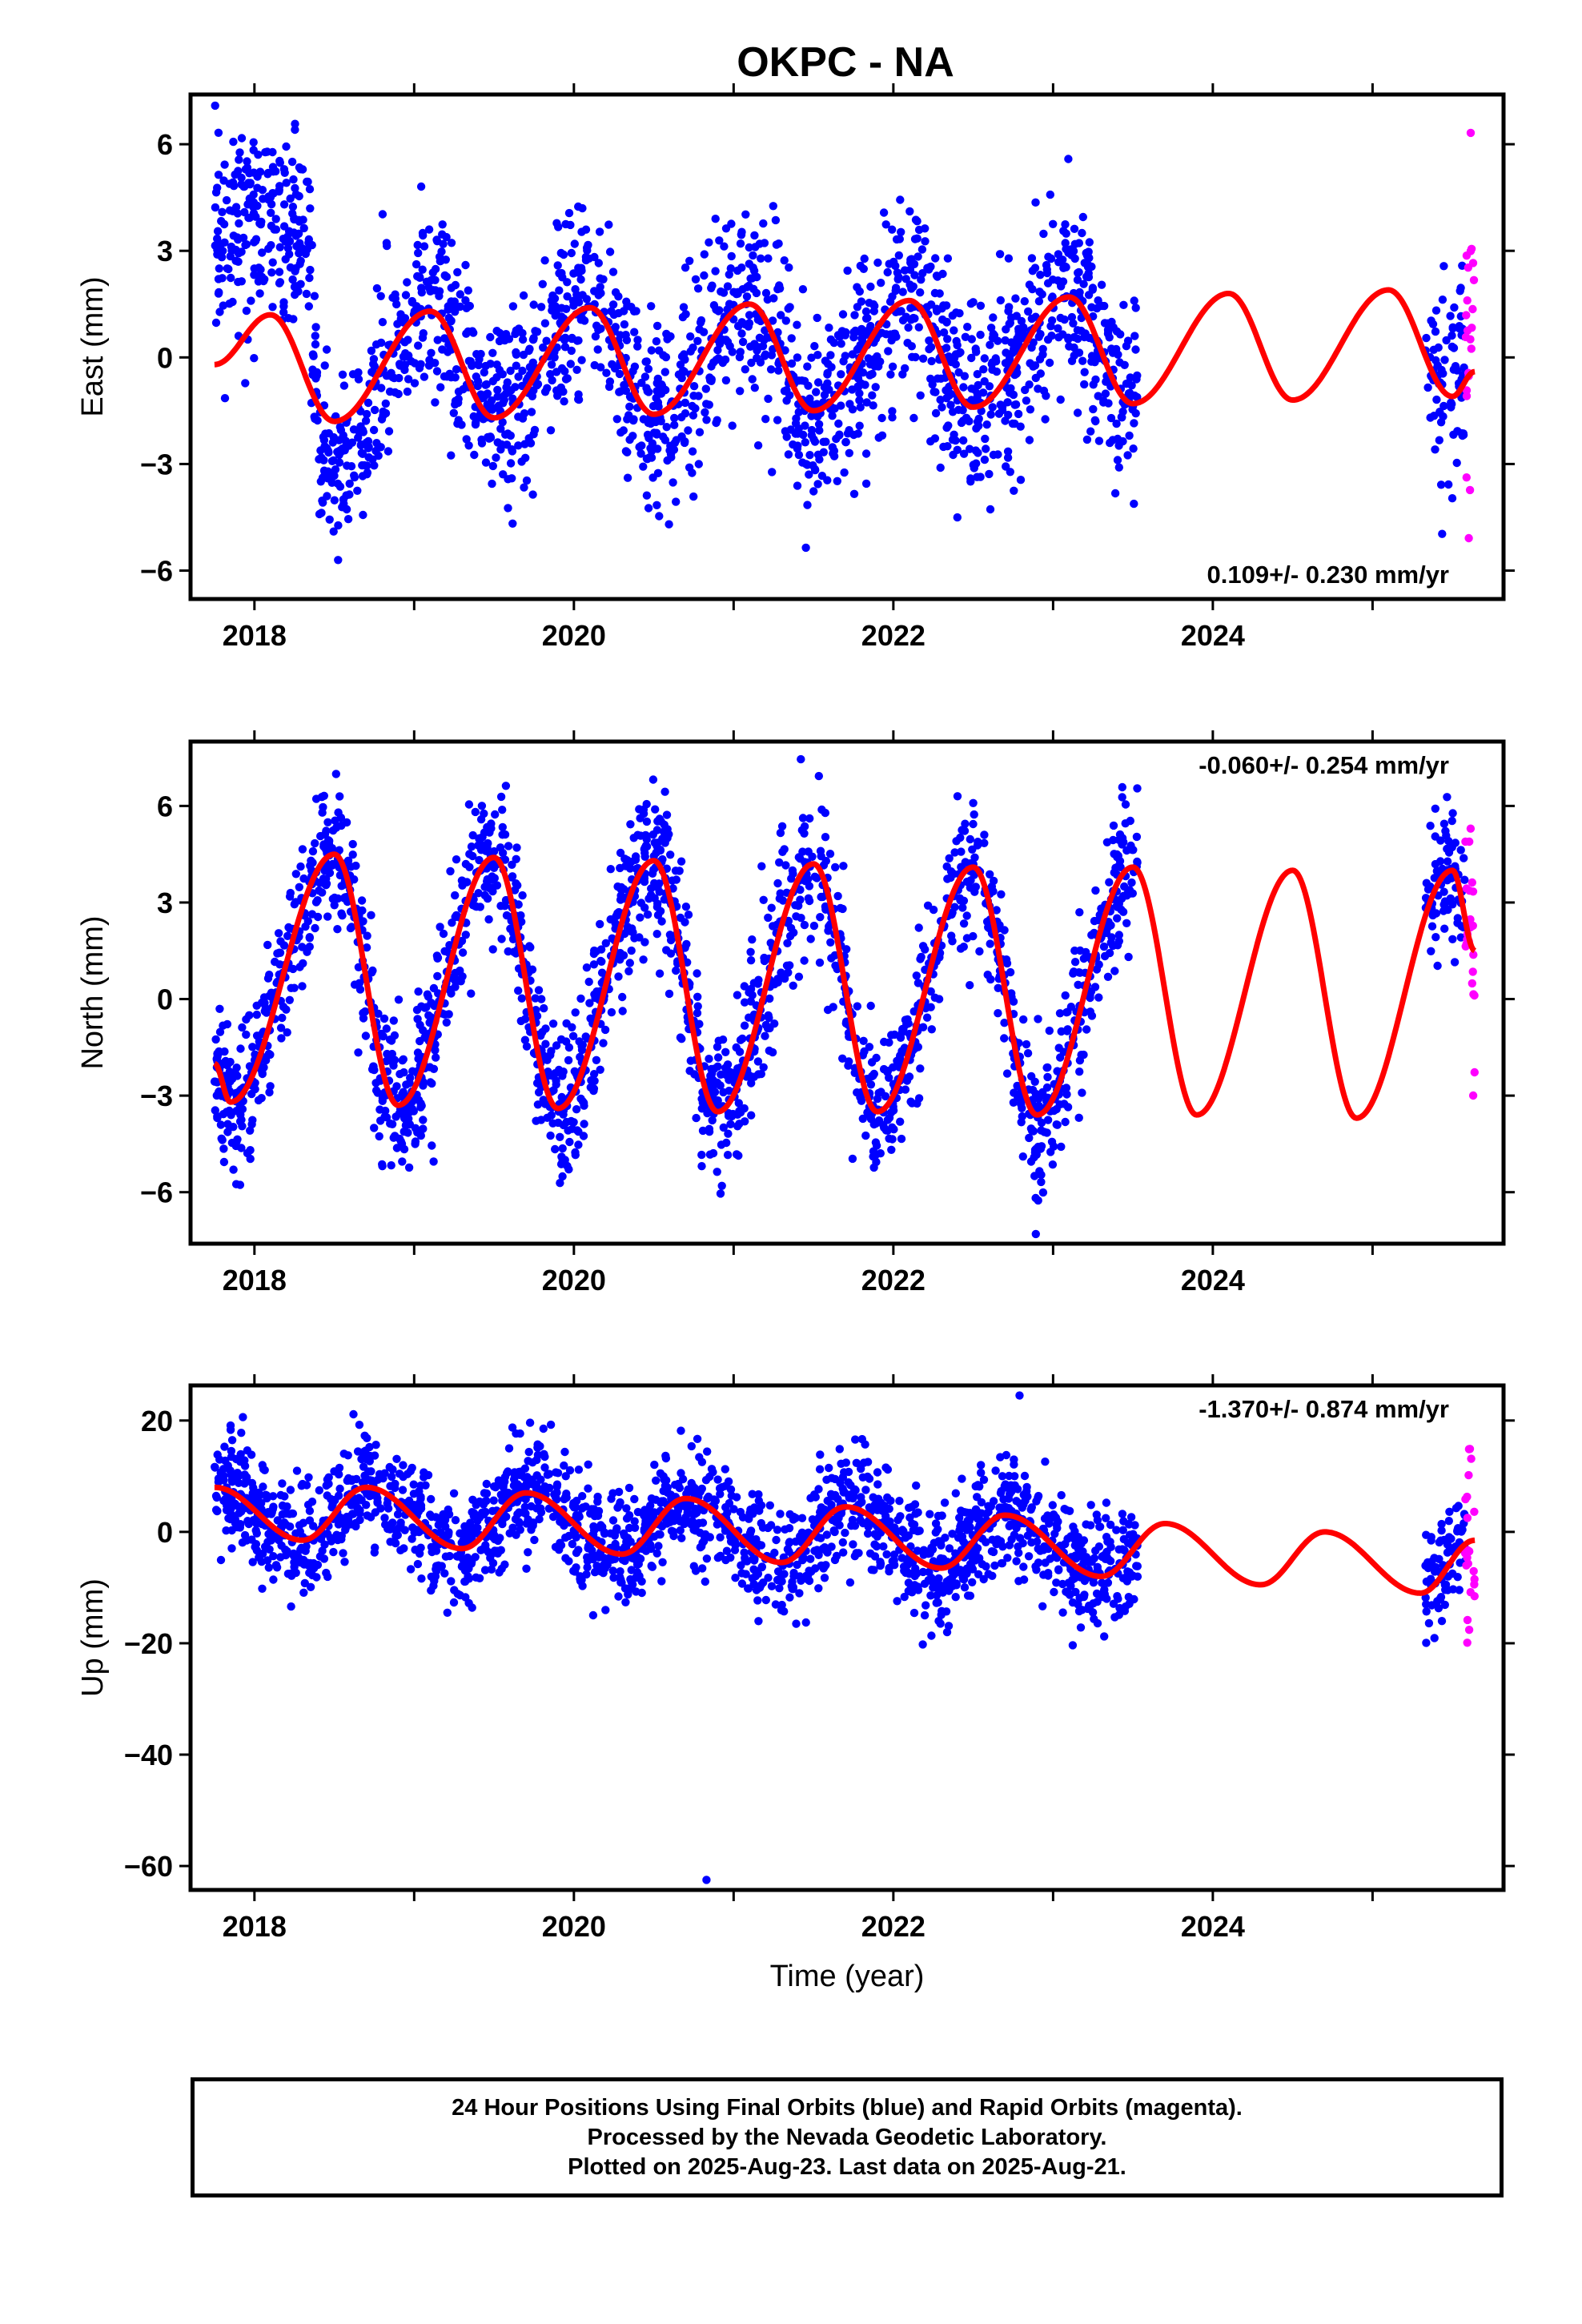 The image size is (1582, 2324). I want to click on east-ytick-label: 6, so click(165, 144).